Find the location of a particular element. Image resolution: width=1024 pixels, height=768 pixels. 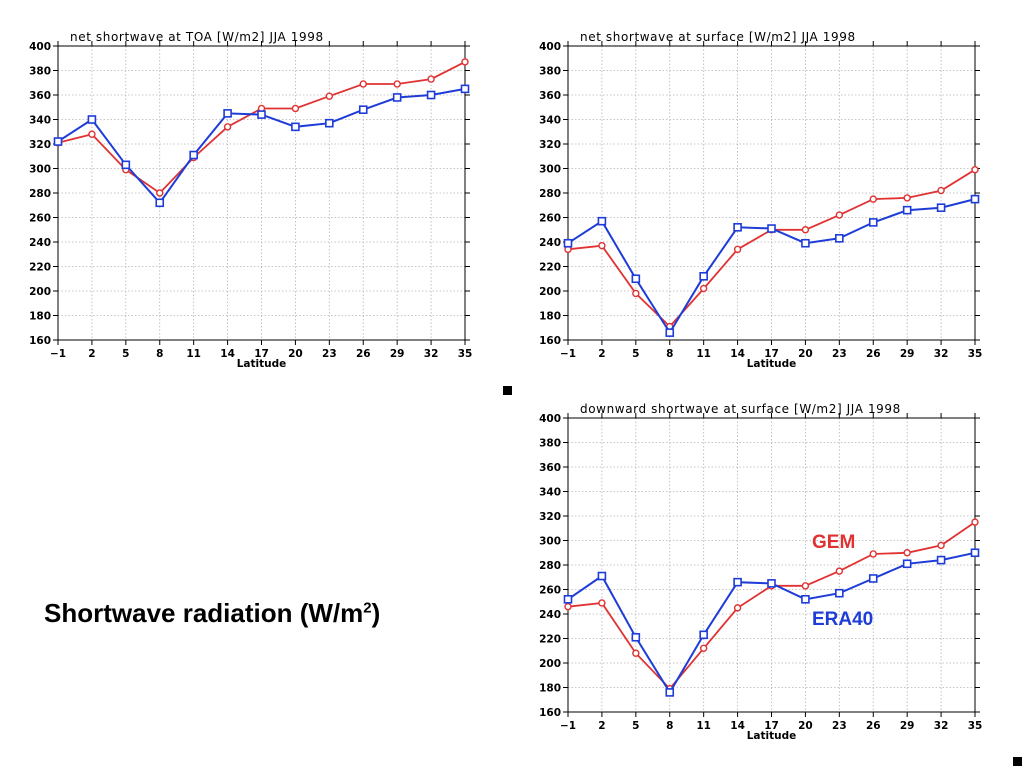

slide-heading-close: ) is located at coordinates (376, 613).